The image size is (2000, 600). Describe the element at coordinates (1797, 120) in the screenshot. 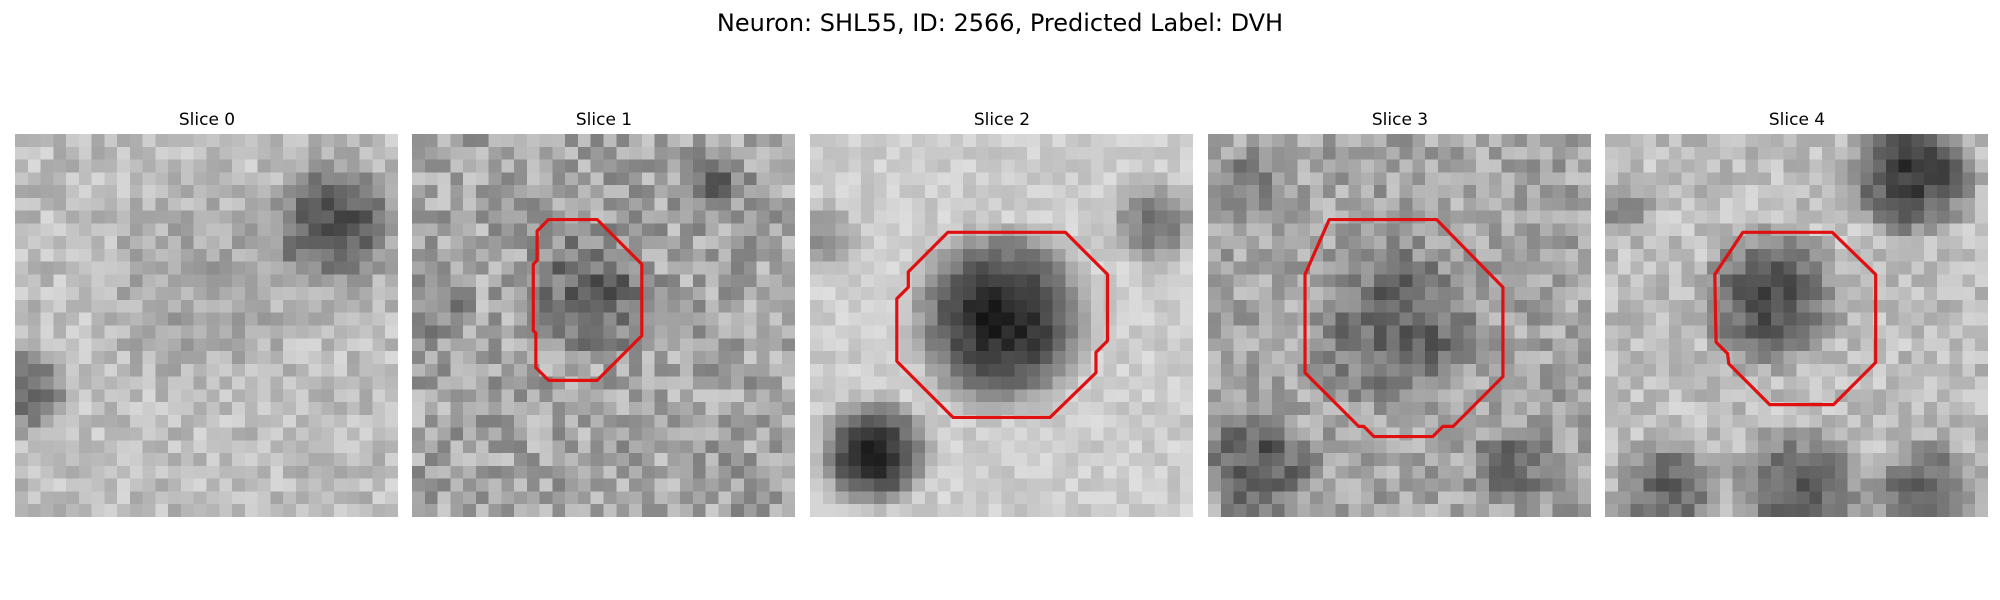

I see `slice-title: Slice 4` at that location.